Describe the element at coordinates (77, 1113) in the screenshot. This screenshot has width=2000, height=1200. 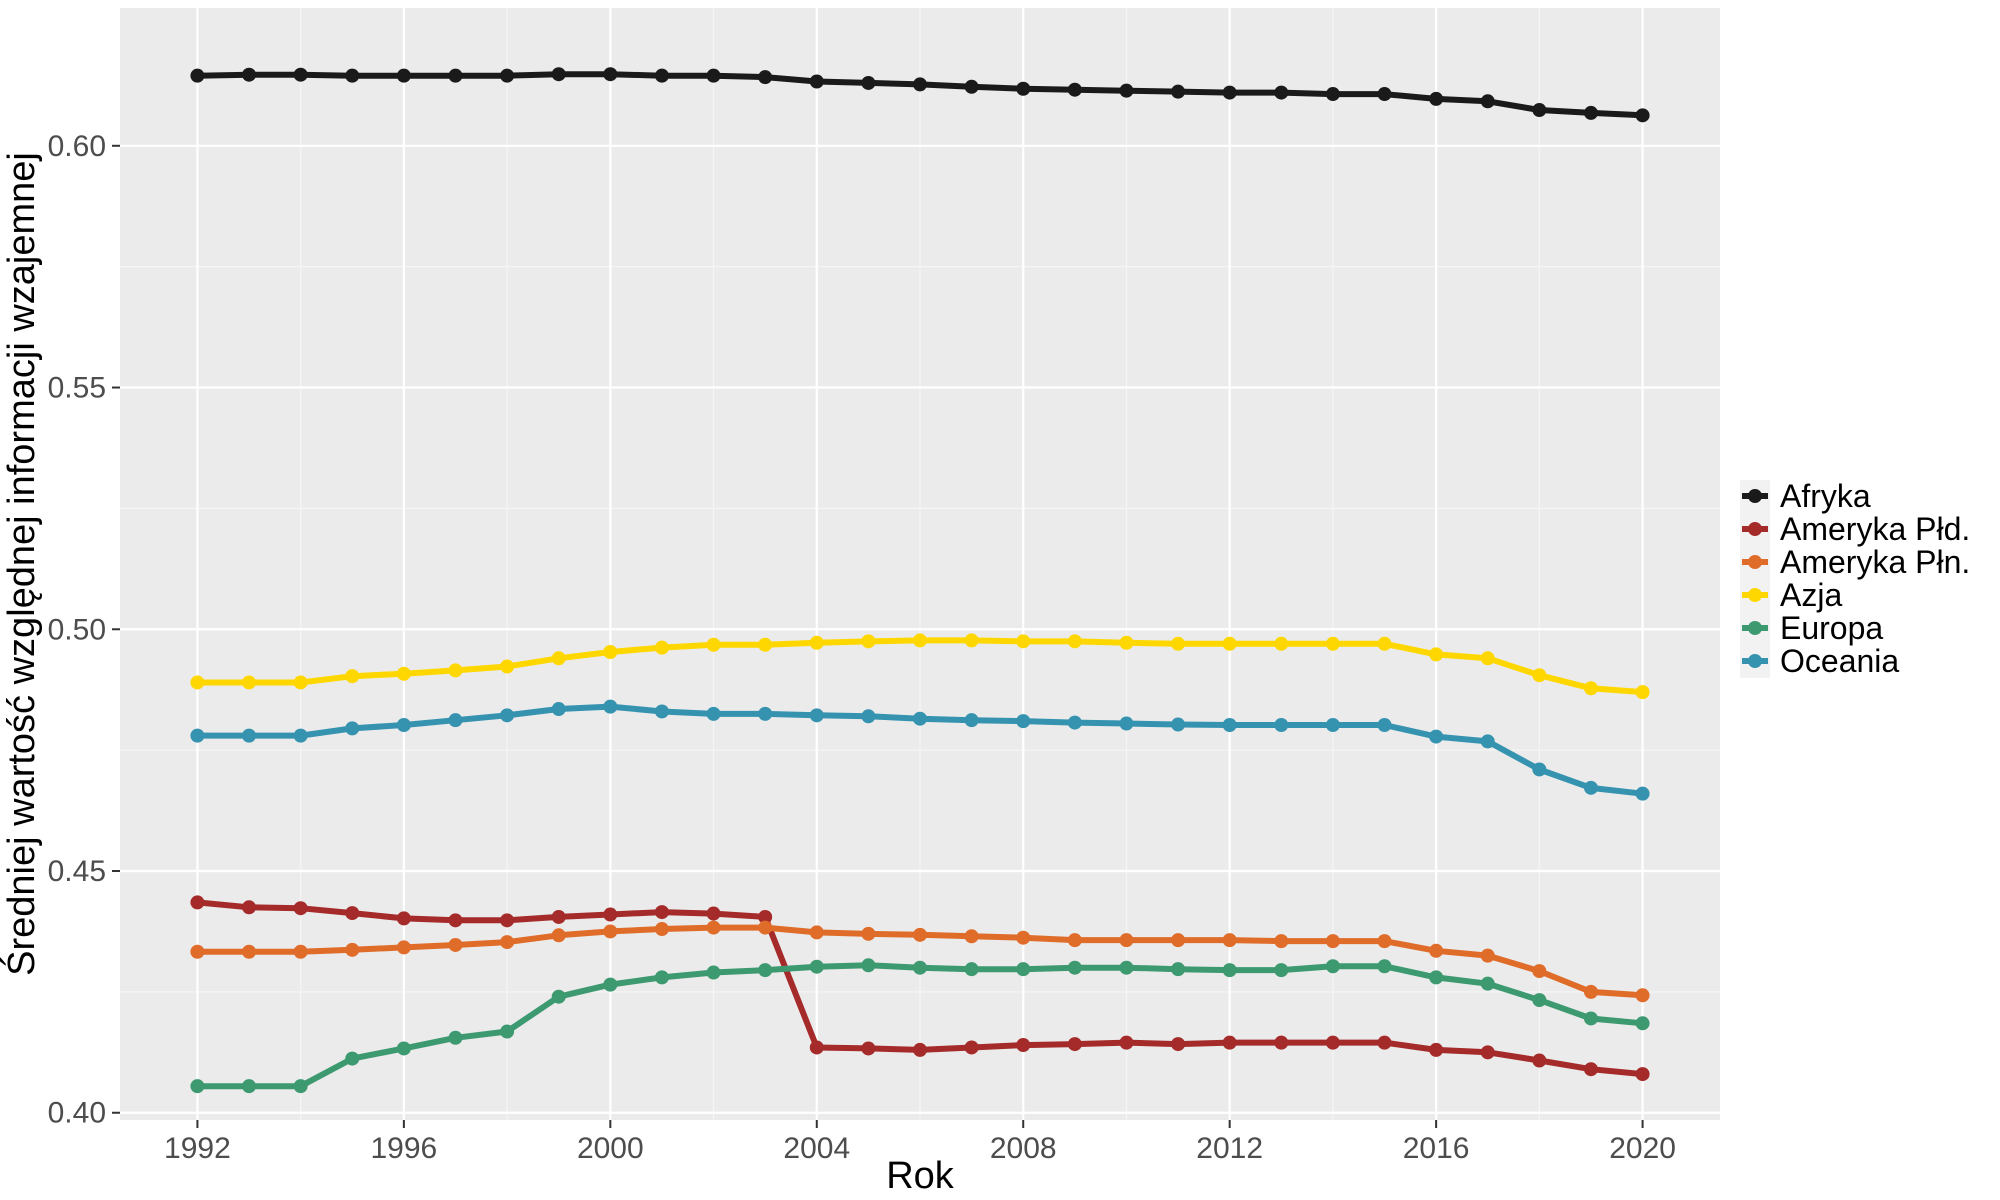
I see `y-tick-label: 0.40` at that location.